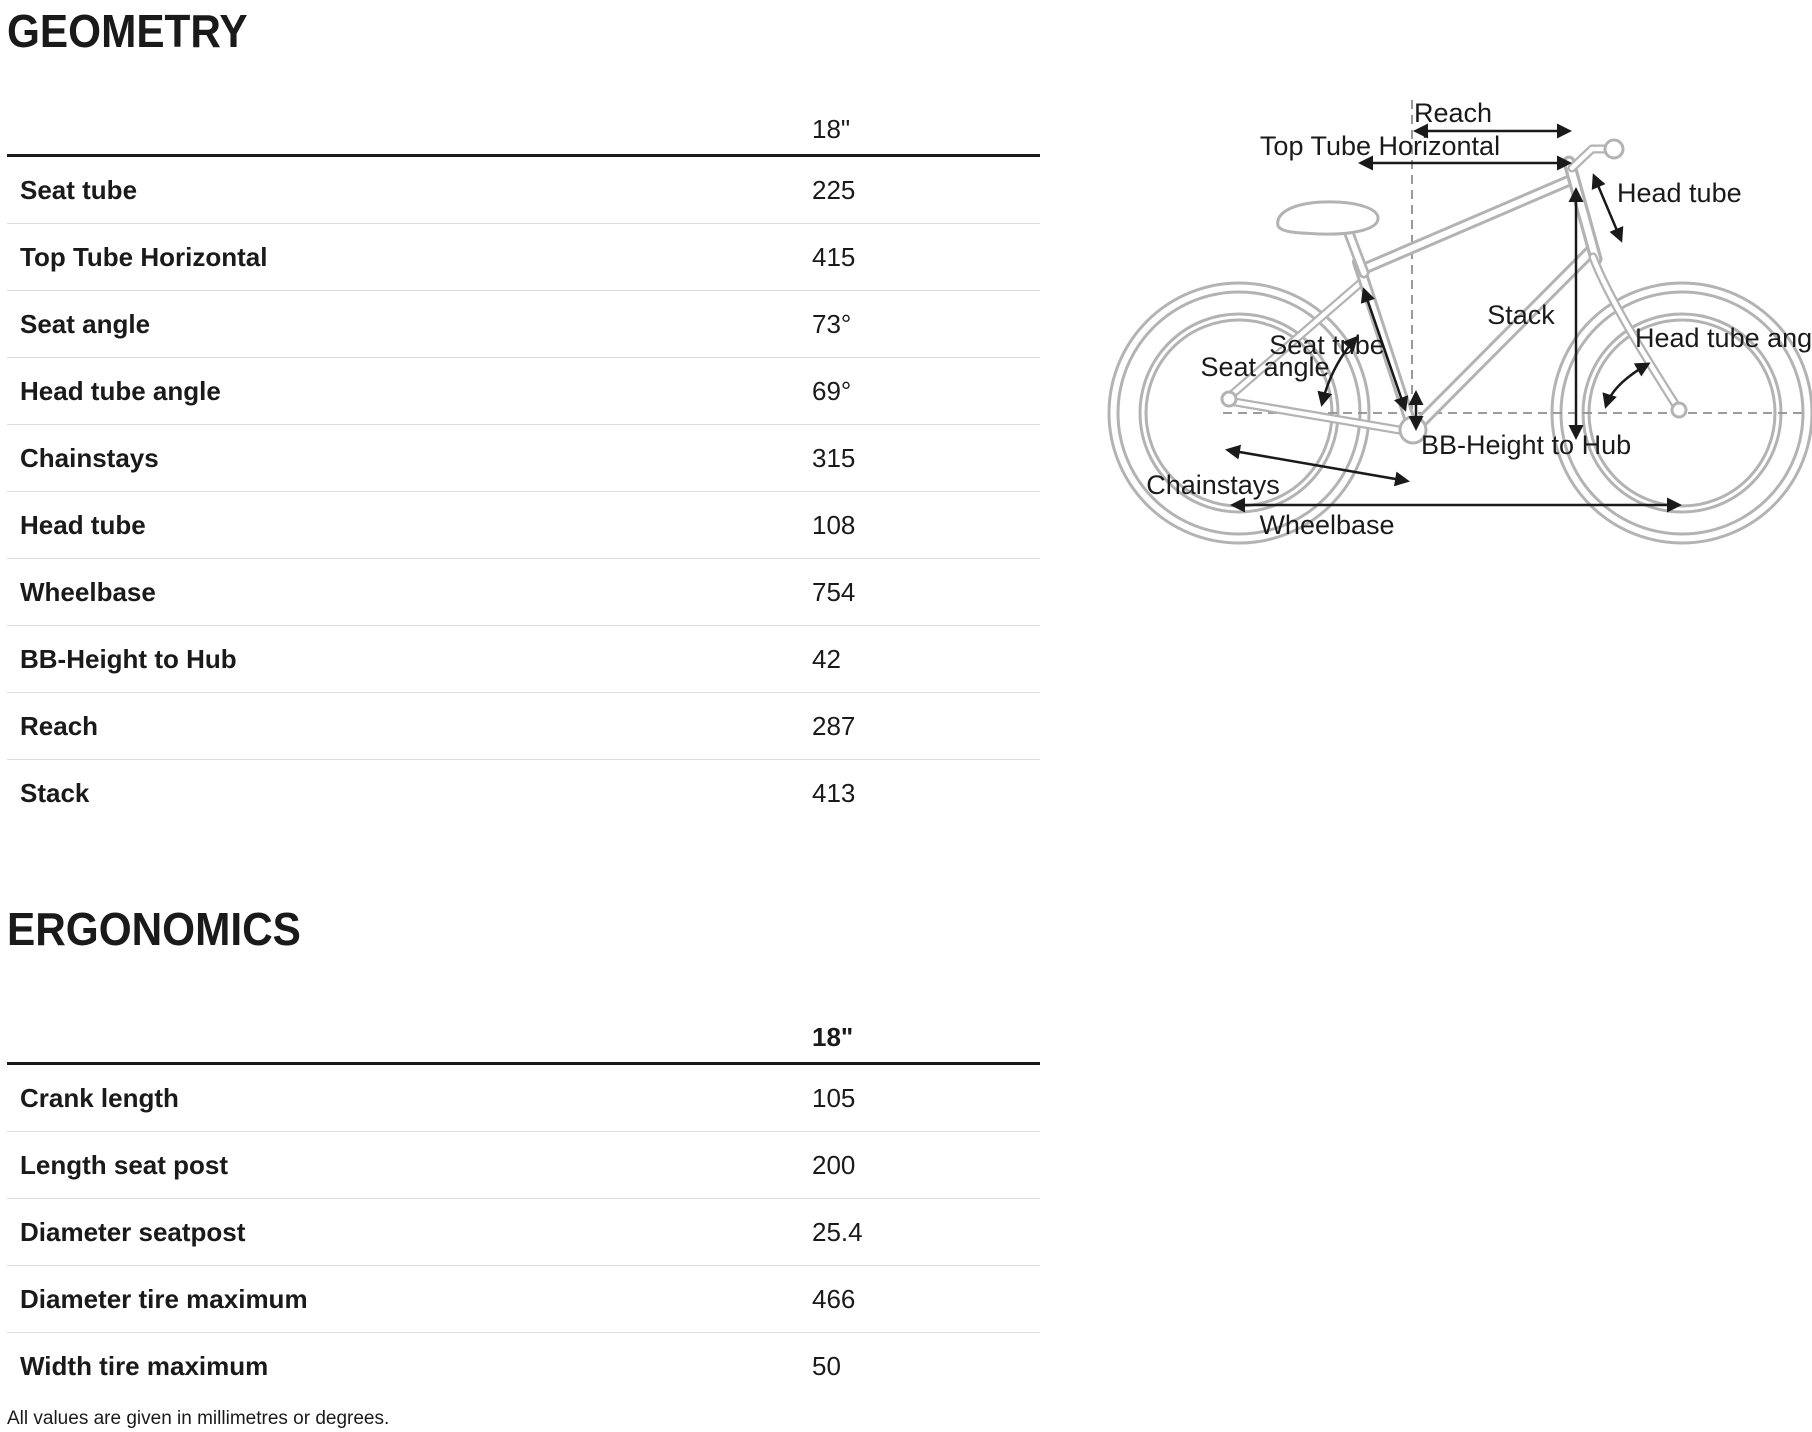 The image size is (1812, 1432). Describe the element at coordinates (834, 189) in the screenshot. I see `row-value: 225` at that location.